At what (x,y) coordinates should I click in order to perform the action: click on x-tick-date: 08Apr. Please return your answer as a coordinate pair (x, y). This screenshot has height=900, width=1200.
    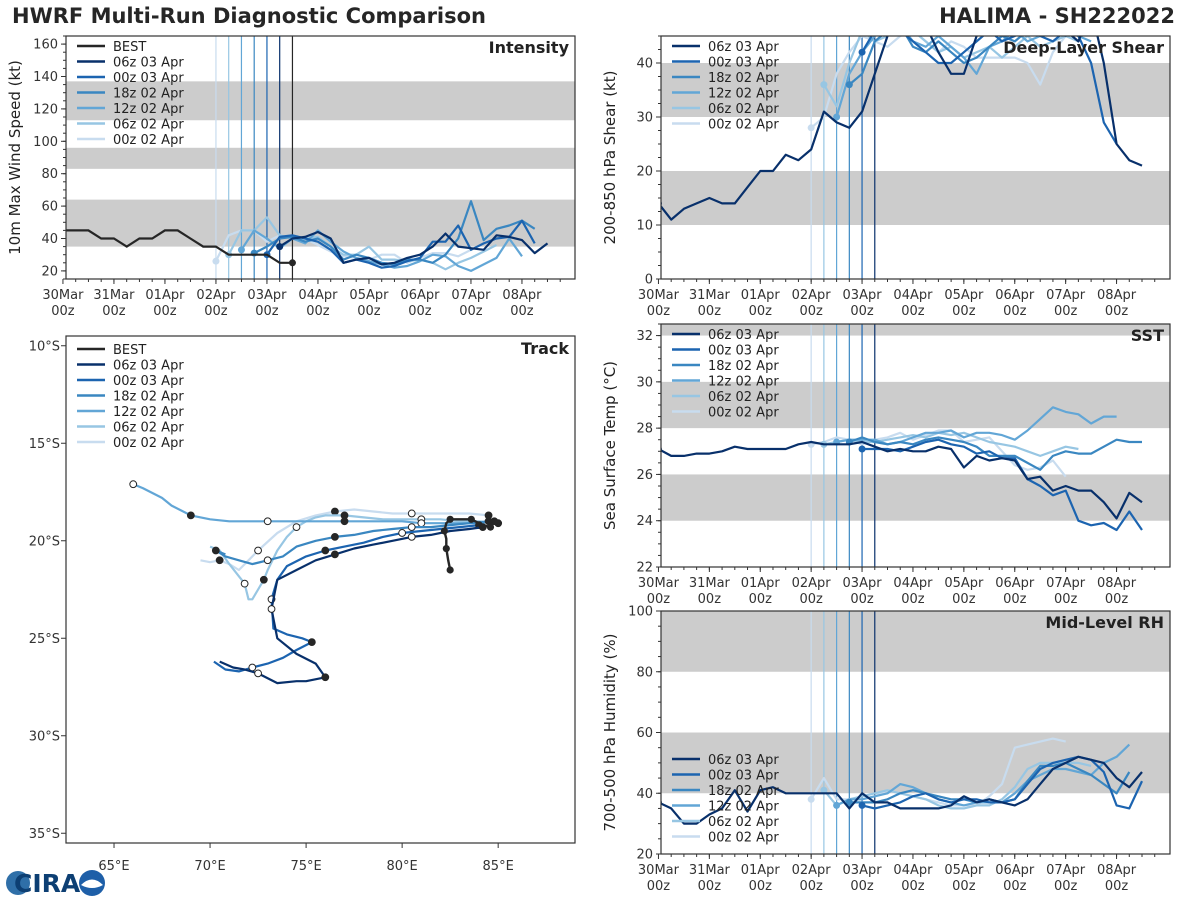
    Looking at the image, I should click on (522, 295).